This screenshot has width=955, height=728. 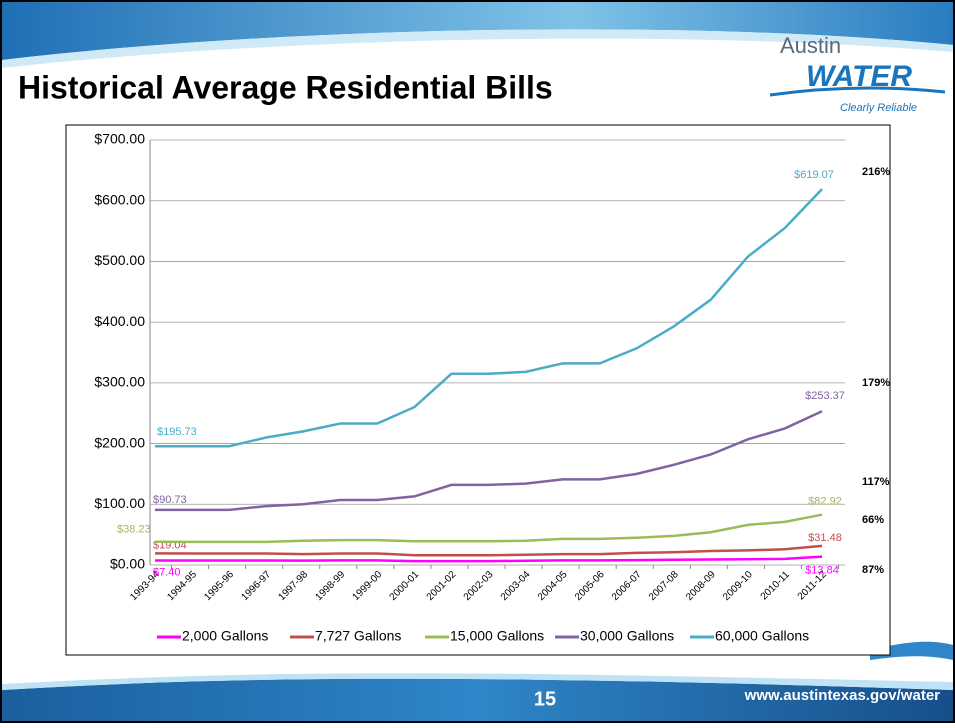 What do you see at coordinates (762, 636) in the screenshot?
I see `legend-label: 60,000 Gallons` at bounding box center [762, 636].